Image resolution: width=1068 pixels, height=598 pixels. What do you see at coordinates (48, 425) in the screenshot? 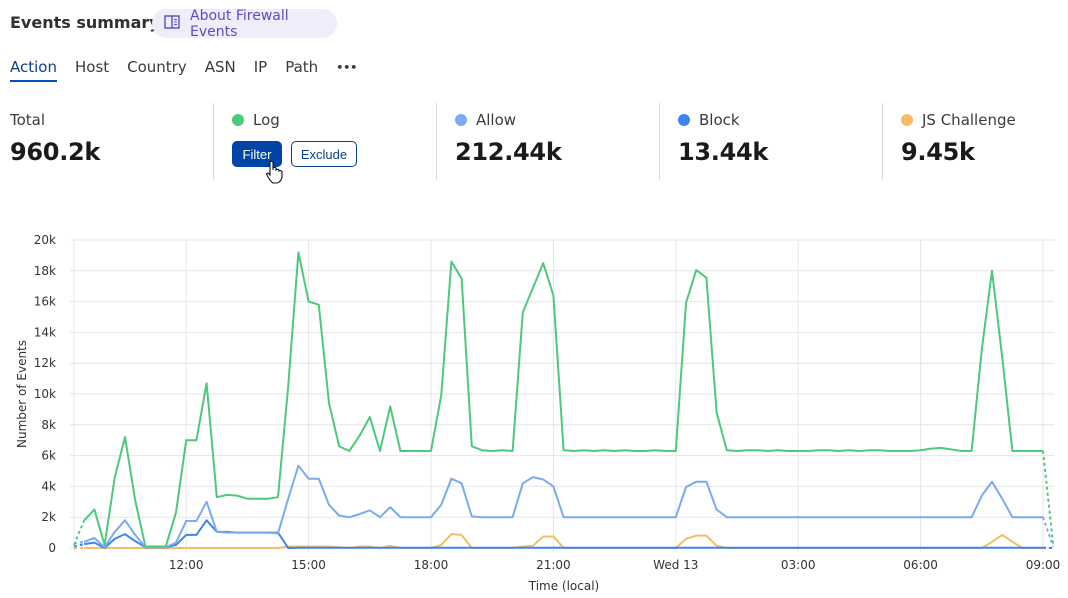
I see `y-tick-label: 8k` at bounding box center [48, 425].